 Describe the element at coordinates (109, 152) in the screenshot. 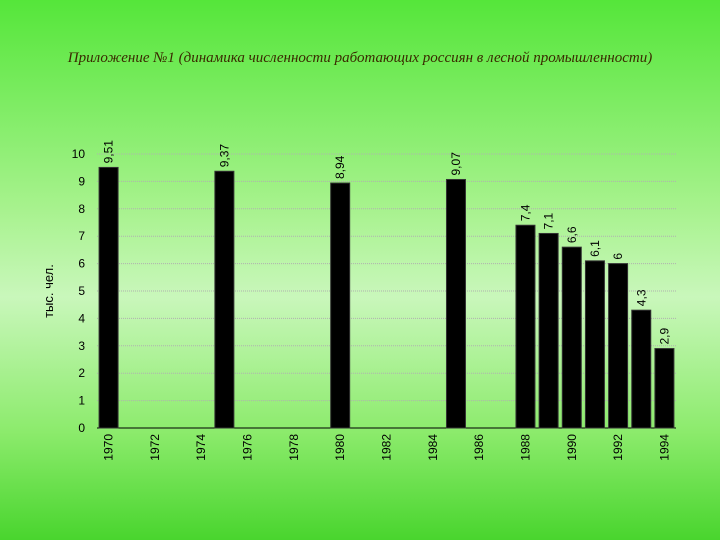

I see `data-label: 9,51` at that location.